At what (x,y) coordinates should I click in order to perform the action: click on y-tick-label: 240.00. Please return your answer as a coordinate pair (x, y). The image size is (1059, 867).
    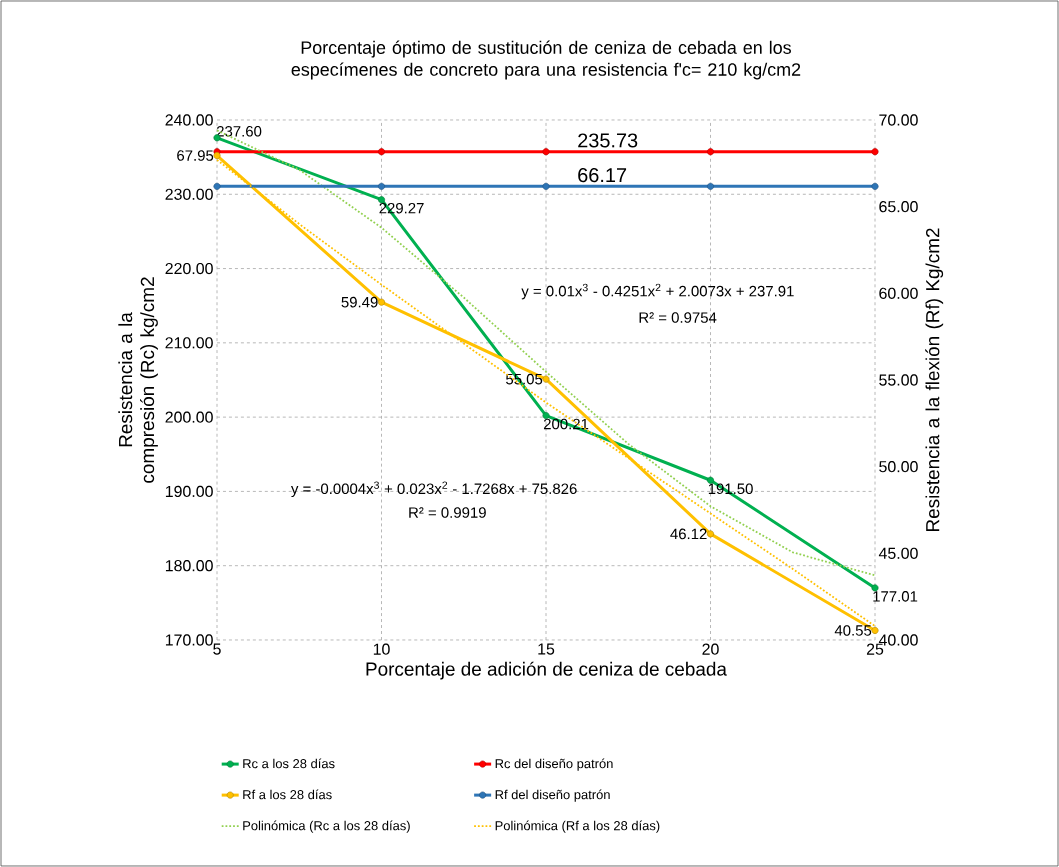
    Looking at the image, I should click on (189, 120).